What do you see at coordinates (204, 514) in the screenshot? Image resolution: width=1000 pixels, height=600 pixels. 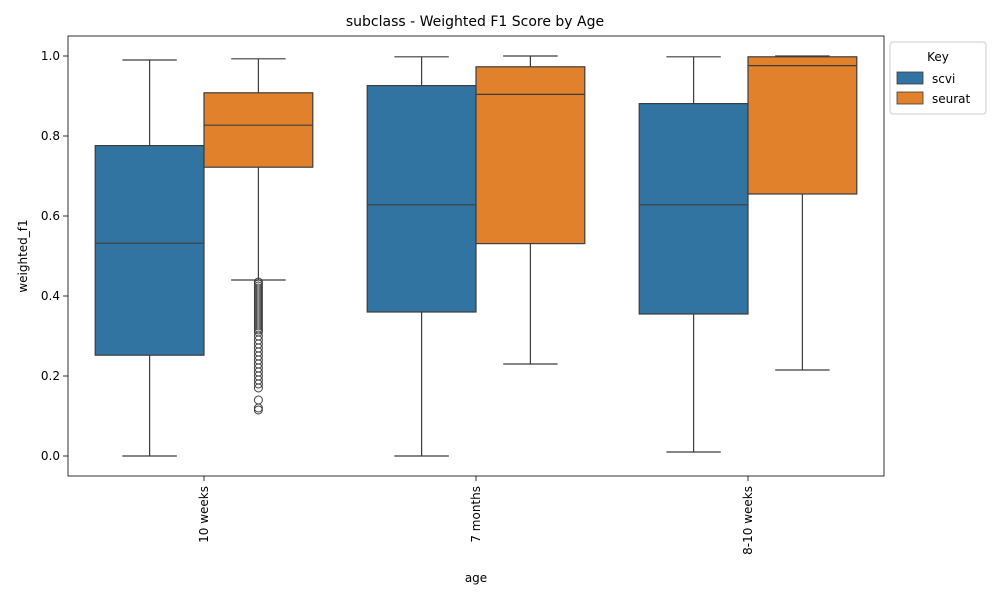 I see `x-tick-label: 10 weeks` at bounding box center [204, 514].